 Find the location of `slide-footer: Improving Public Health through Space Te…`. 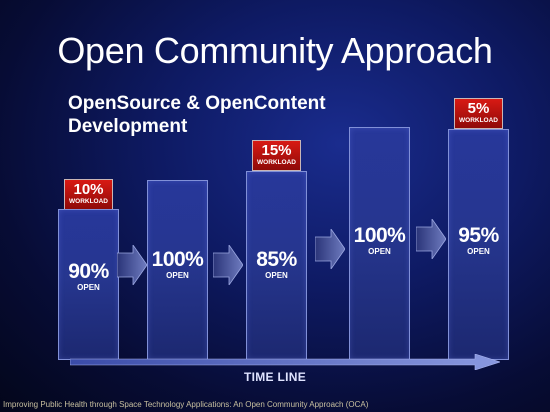

slide-footer: Improving Public Health through Space Te… is located at coordinates (186, 404).